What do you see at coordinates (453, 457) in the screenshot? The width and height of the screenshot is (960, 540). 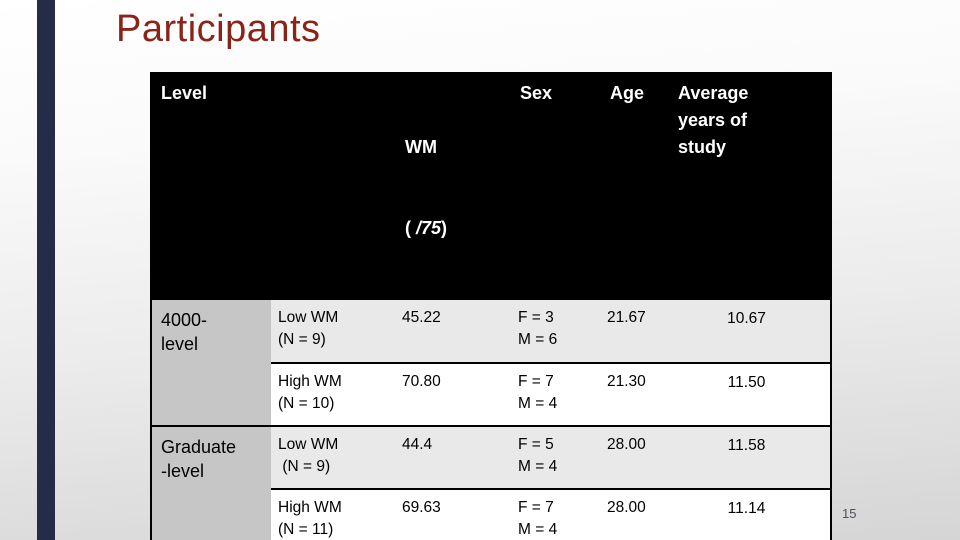 I see `wm-score-cell: 44.4` at bounding box center [453, 457].